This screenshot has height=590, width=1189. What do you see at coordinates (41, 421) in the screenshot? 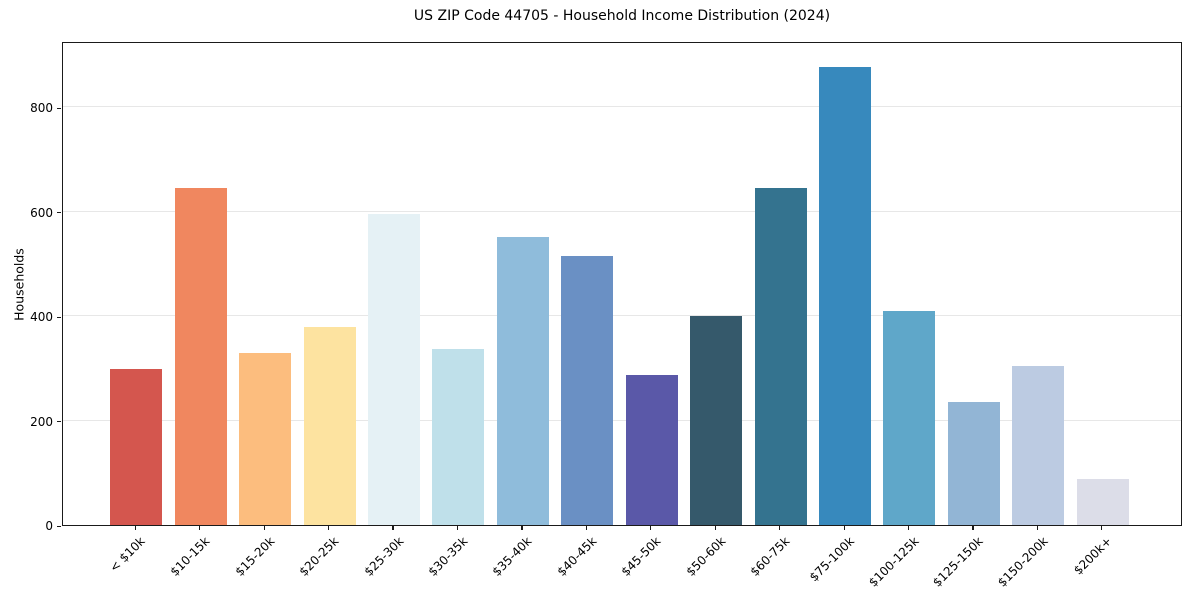
I see `y-tick-label: 200` at bounding box center [41, 421].